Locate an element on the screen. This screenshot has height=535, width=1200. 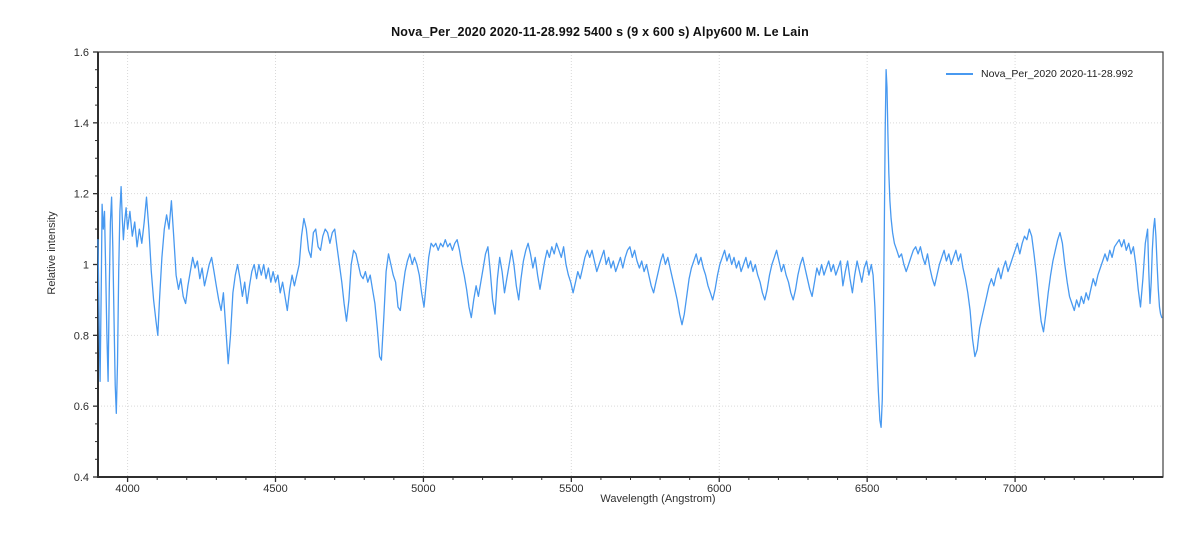
svg-text: 1 is located at coordinates (86, 266).